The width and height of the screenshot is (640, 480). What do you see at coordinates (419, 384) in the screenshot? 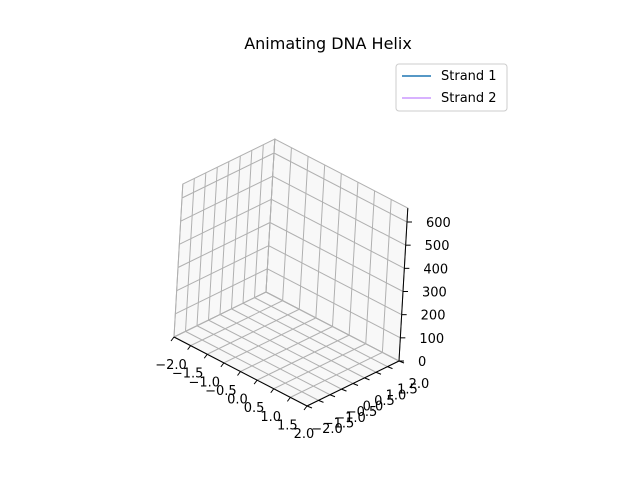
I see `y-tick-label: 2.0` at bounding box center [419, 384].